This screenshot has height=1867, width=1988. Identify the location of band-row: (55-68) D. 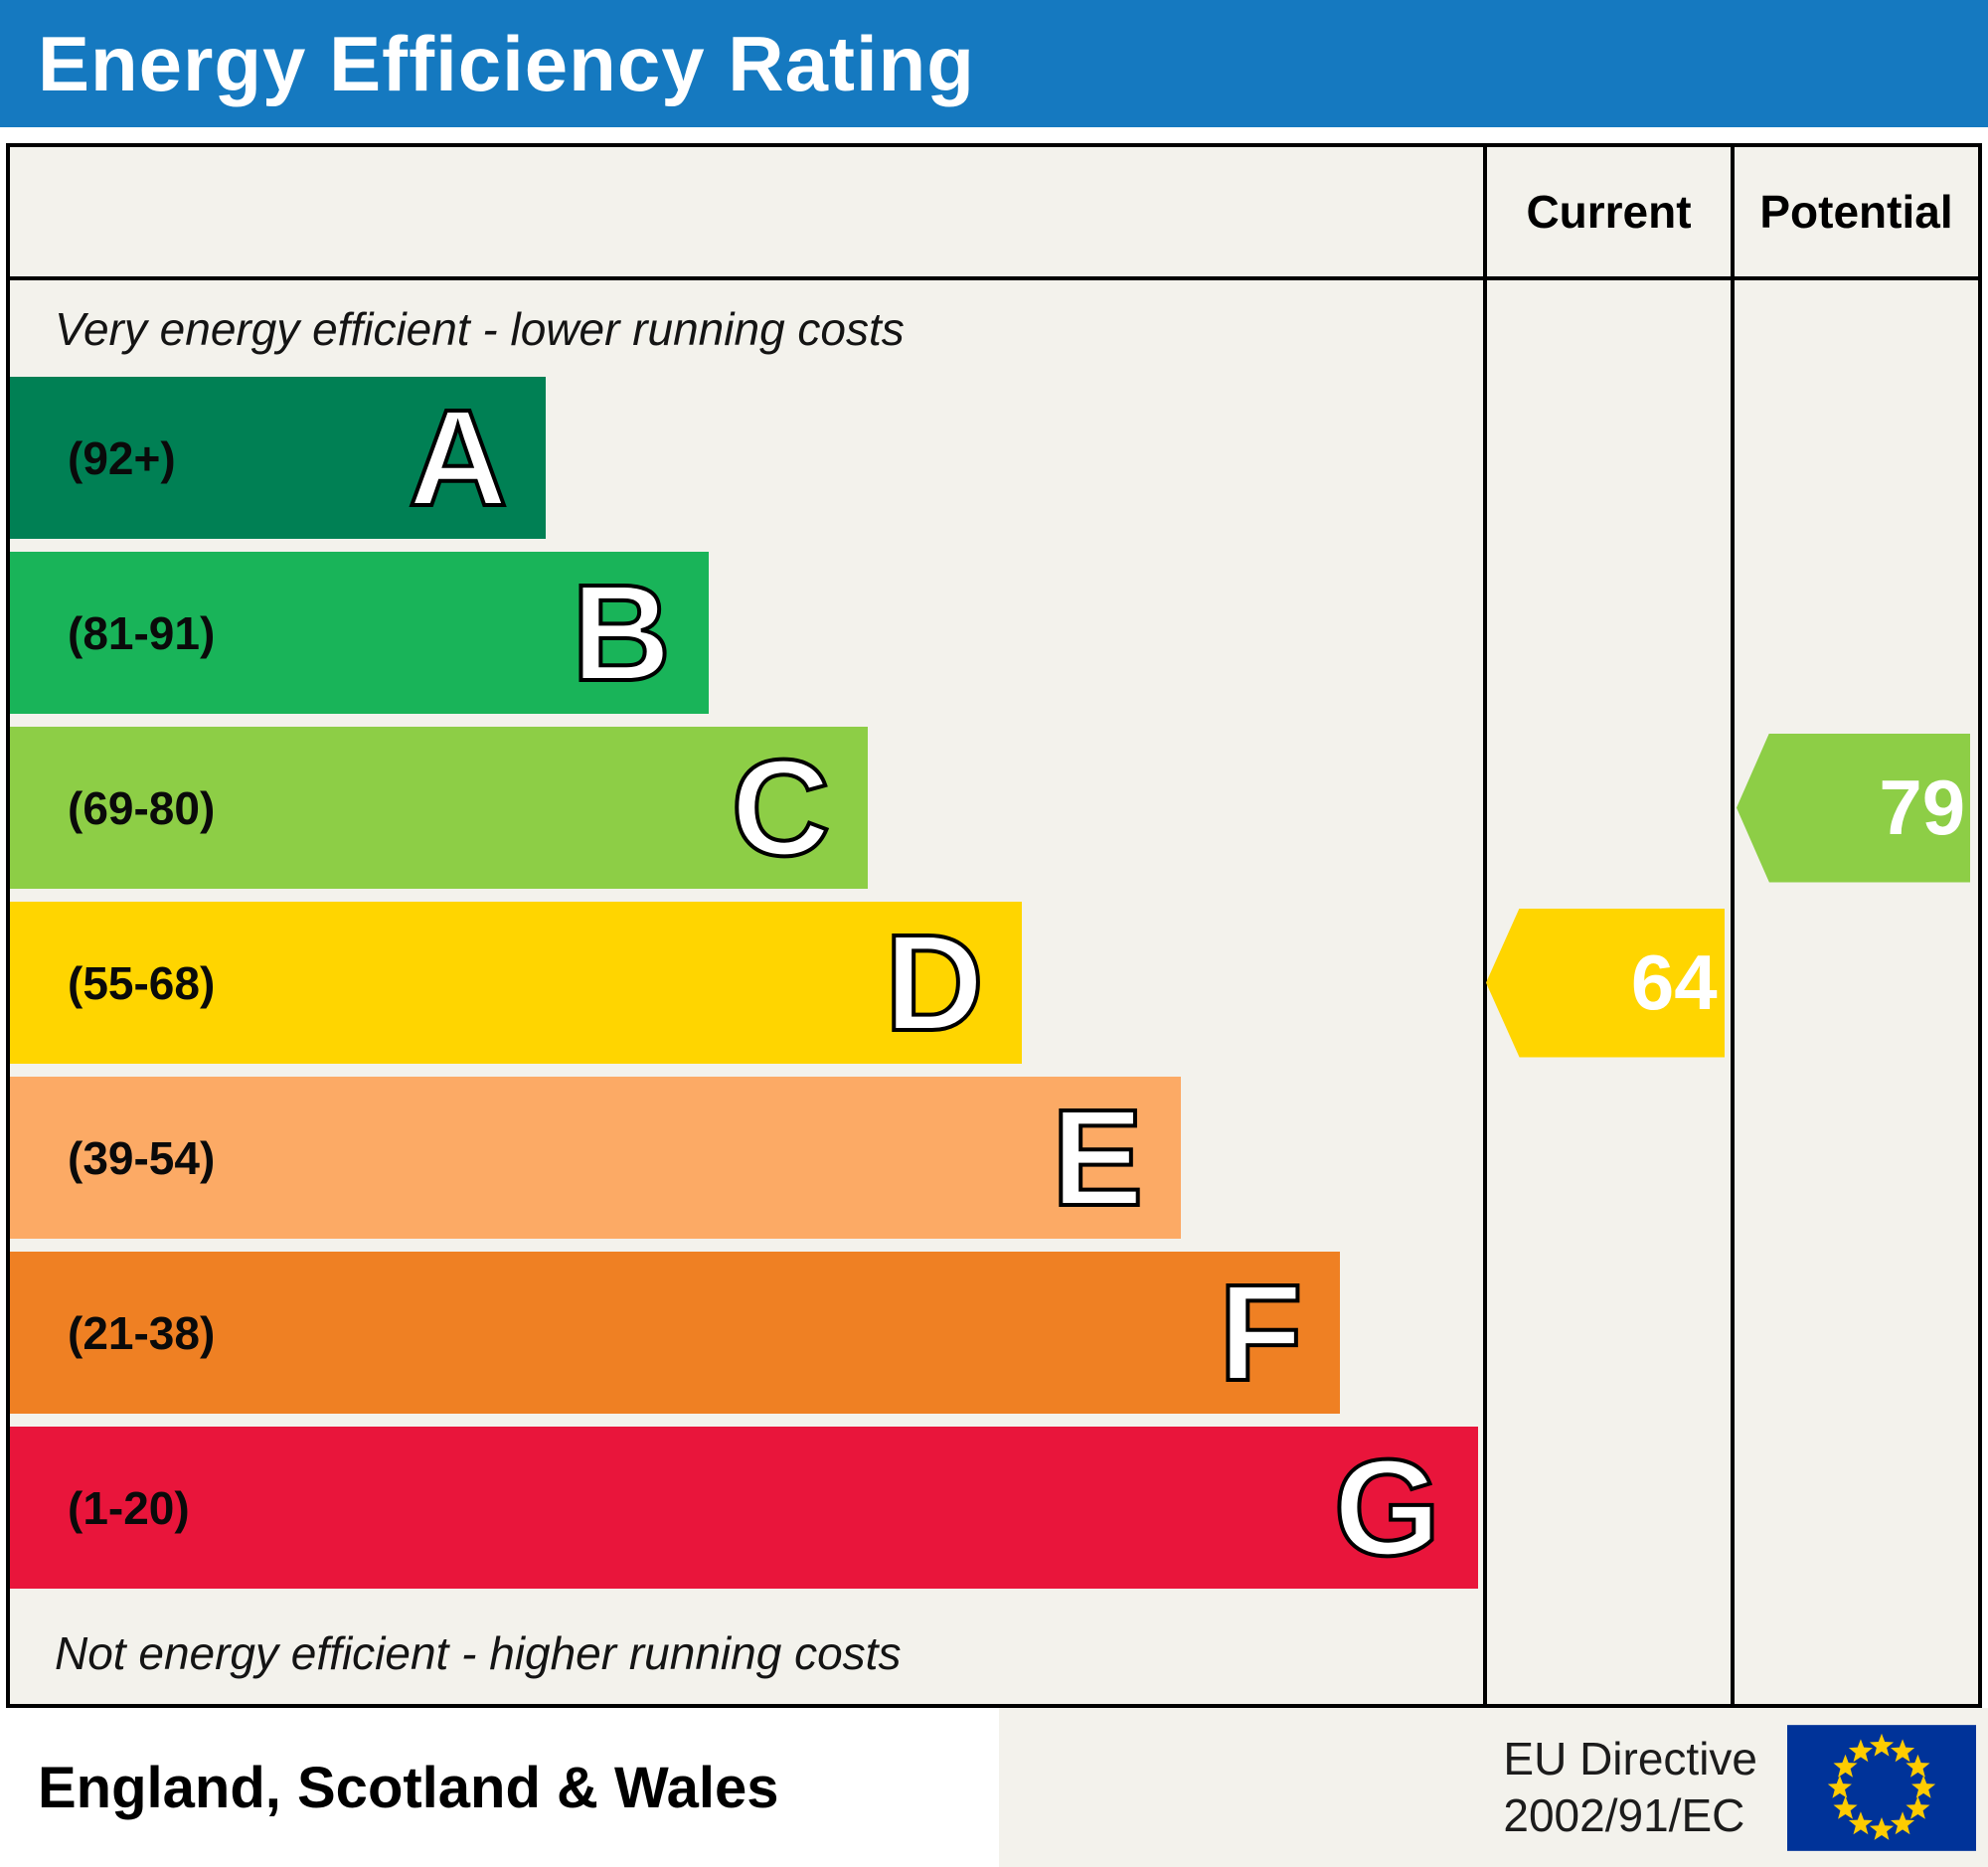
(994, 983).